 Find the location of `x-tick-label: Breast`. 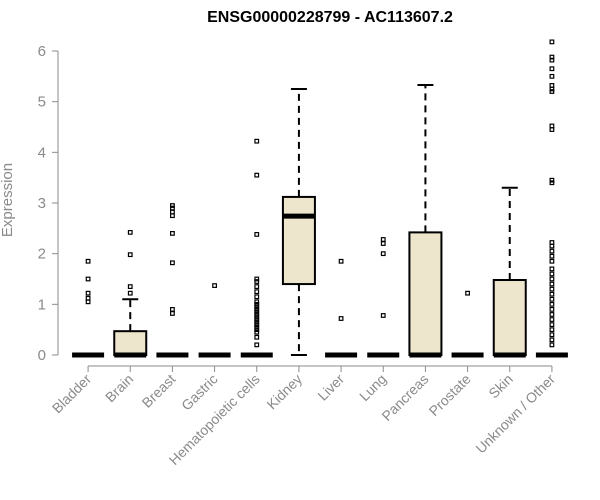

x-tick-label: Breast is located at coordinates (159, 391).